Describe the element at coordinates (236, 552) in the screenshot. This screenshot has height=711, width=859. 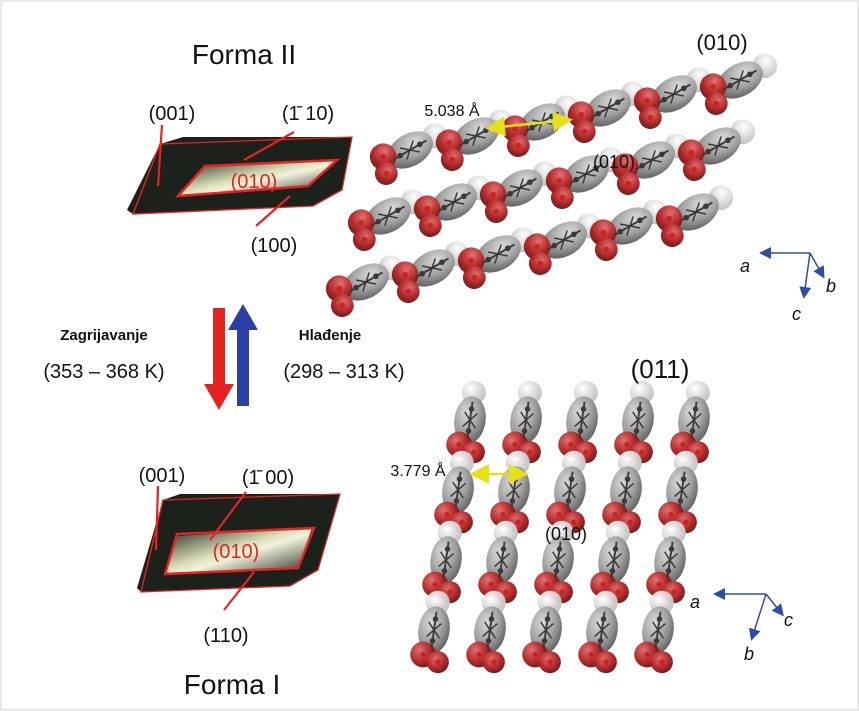
I see `form-i-face-010: (010)` at that location.